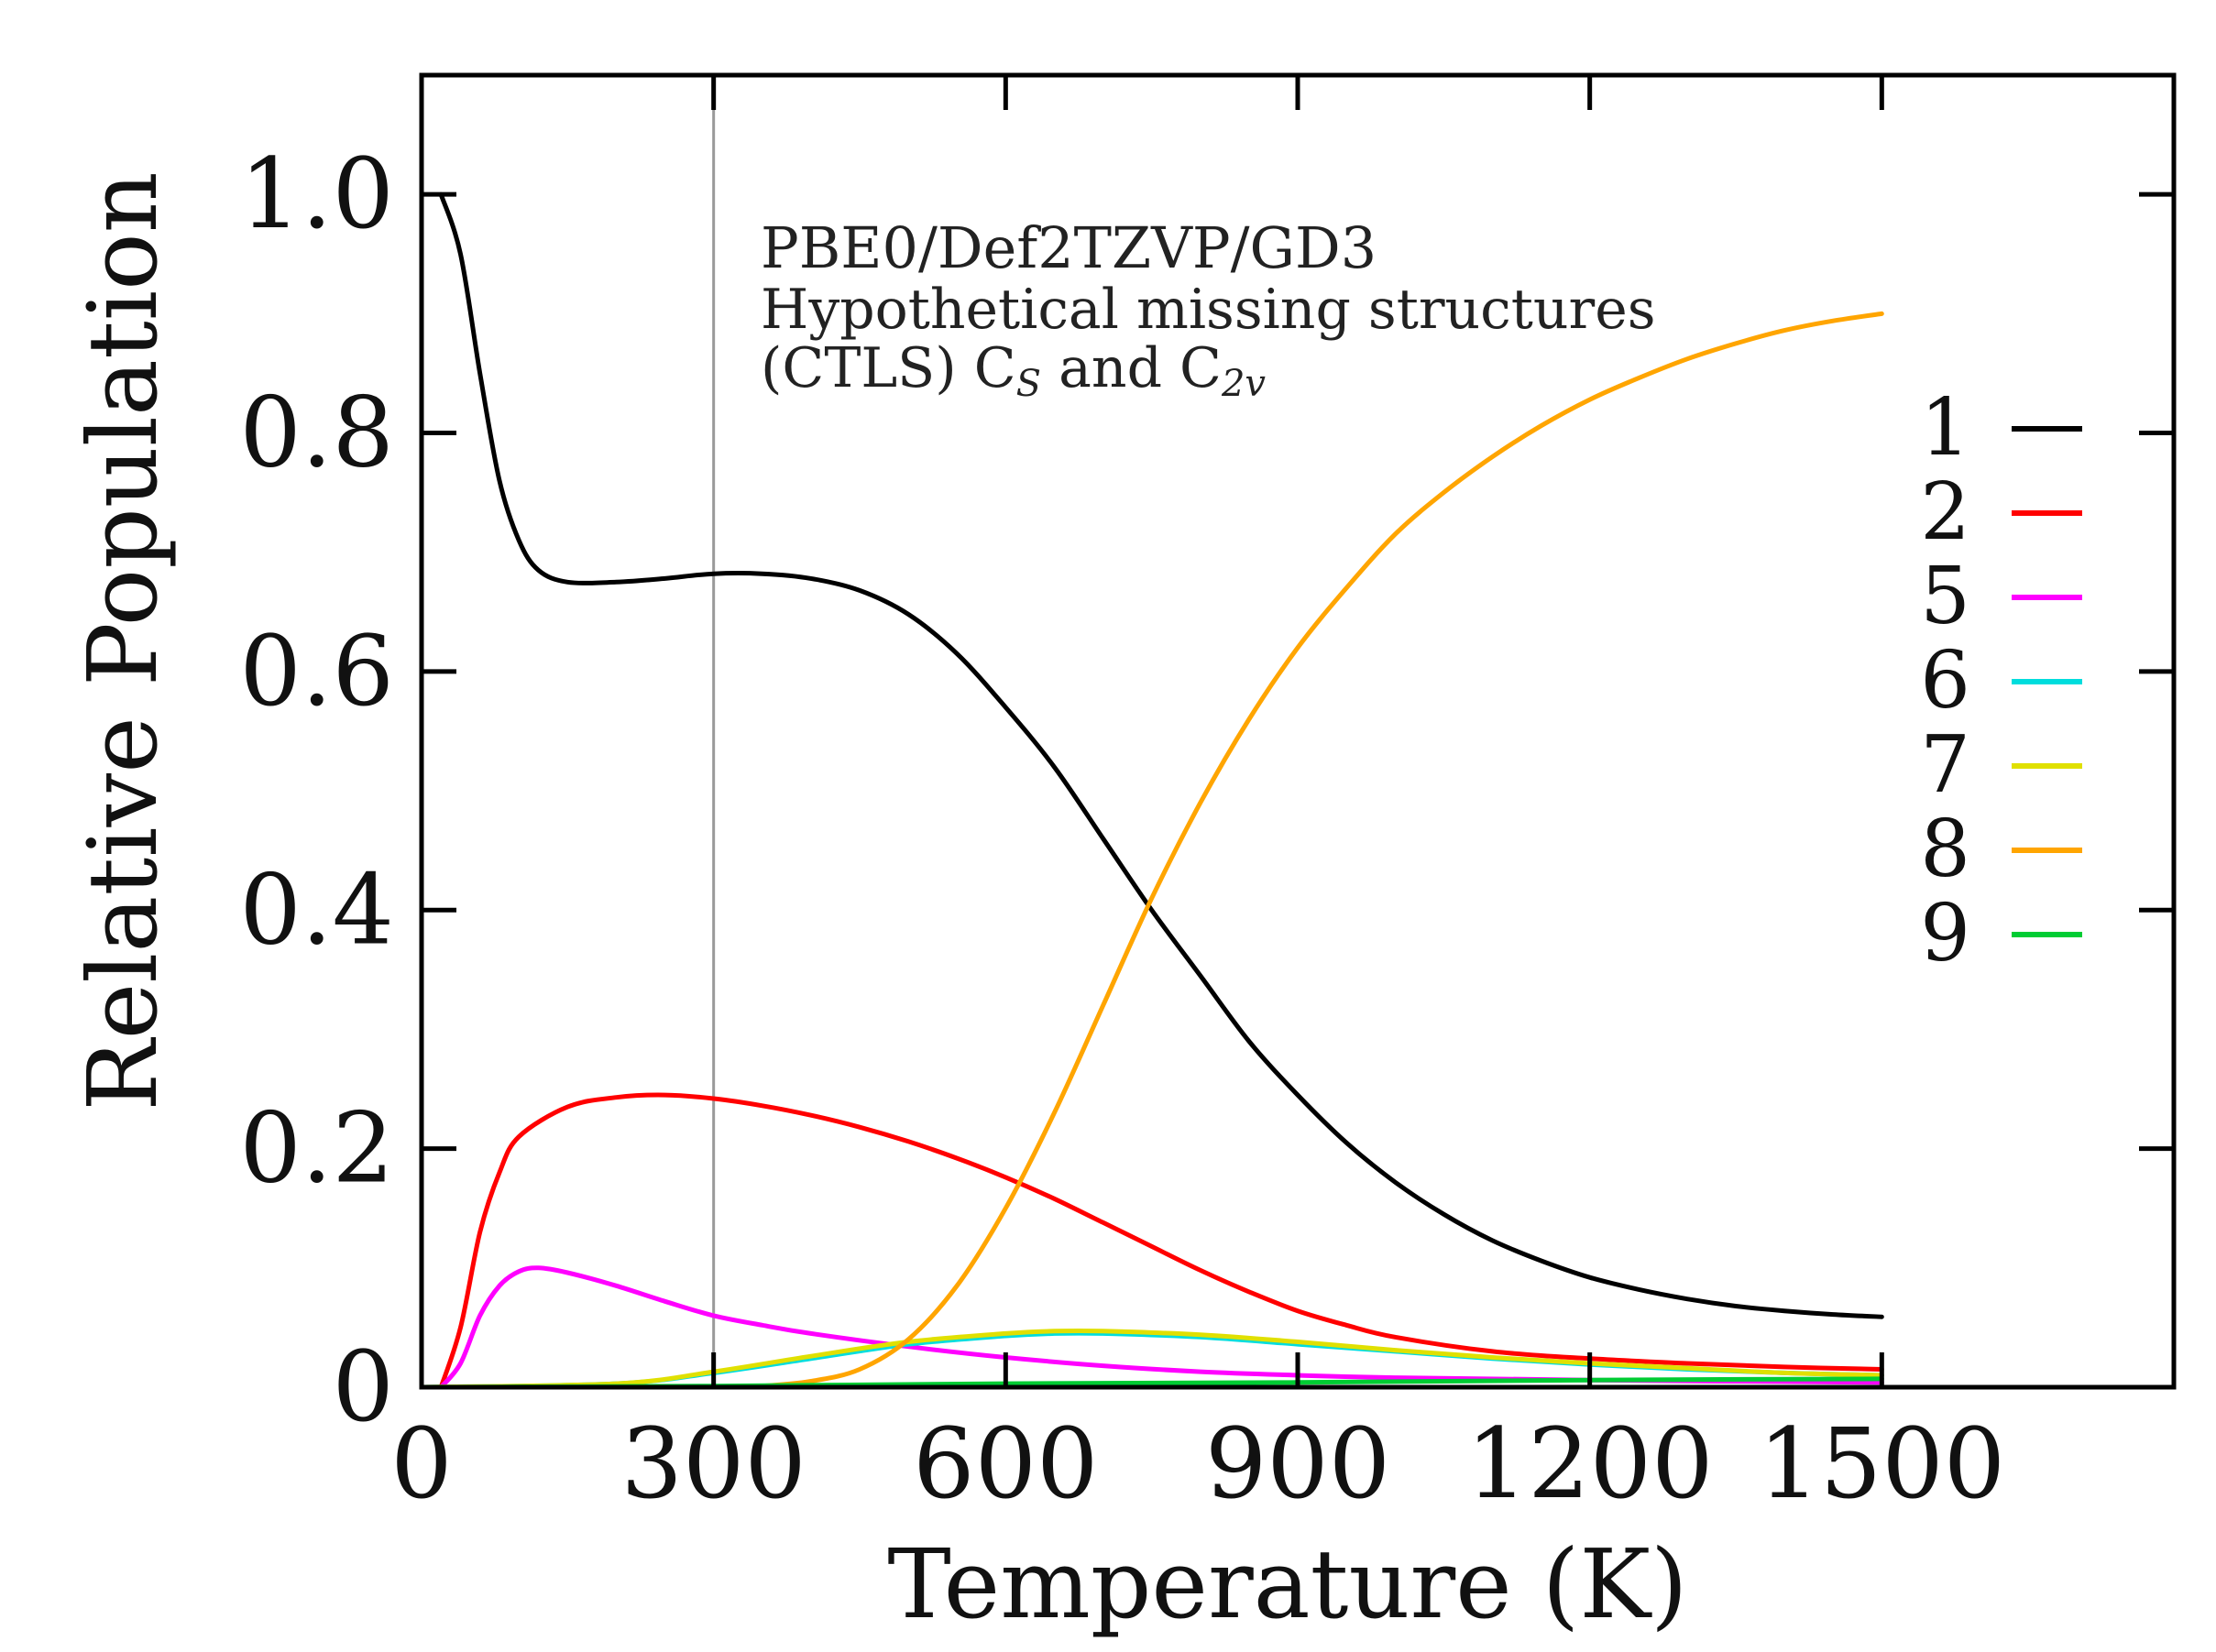 Image resolution: width=2216 pixels, height=1652 pixels. What do you see at coordinates (1297, 1463) in the screenshot?
I see `x-tick-label: 900` at bounding box center [1297, 1463].